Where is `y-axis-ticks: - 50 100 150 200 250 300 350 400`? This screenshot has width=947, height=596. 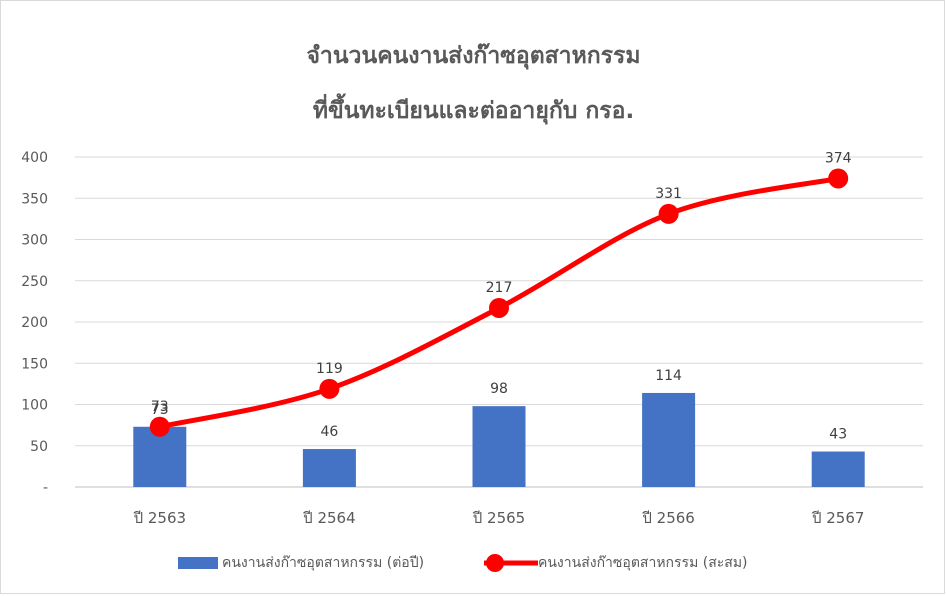 y-axis-ticks: - 50 100 150 200 250 300 350 400 is located at coordinates (34, 323).